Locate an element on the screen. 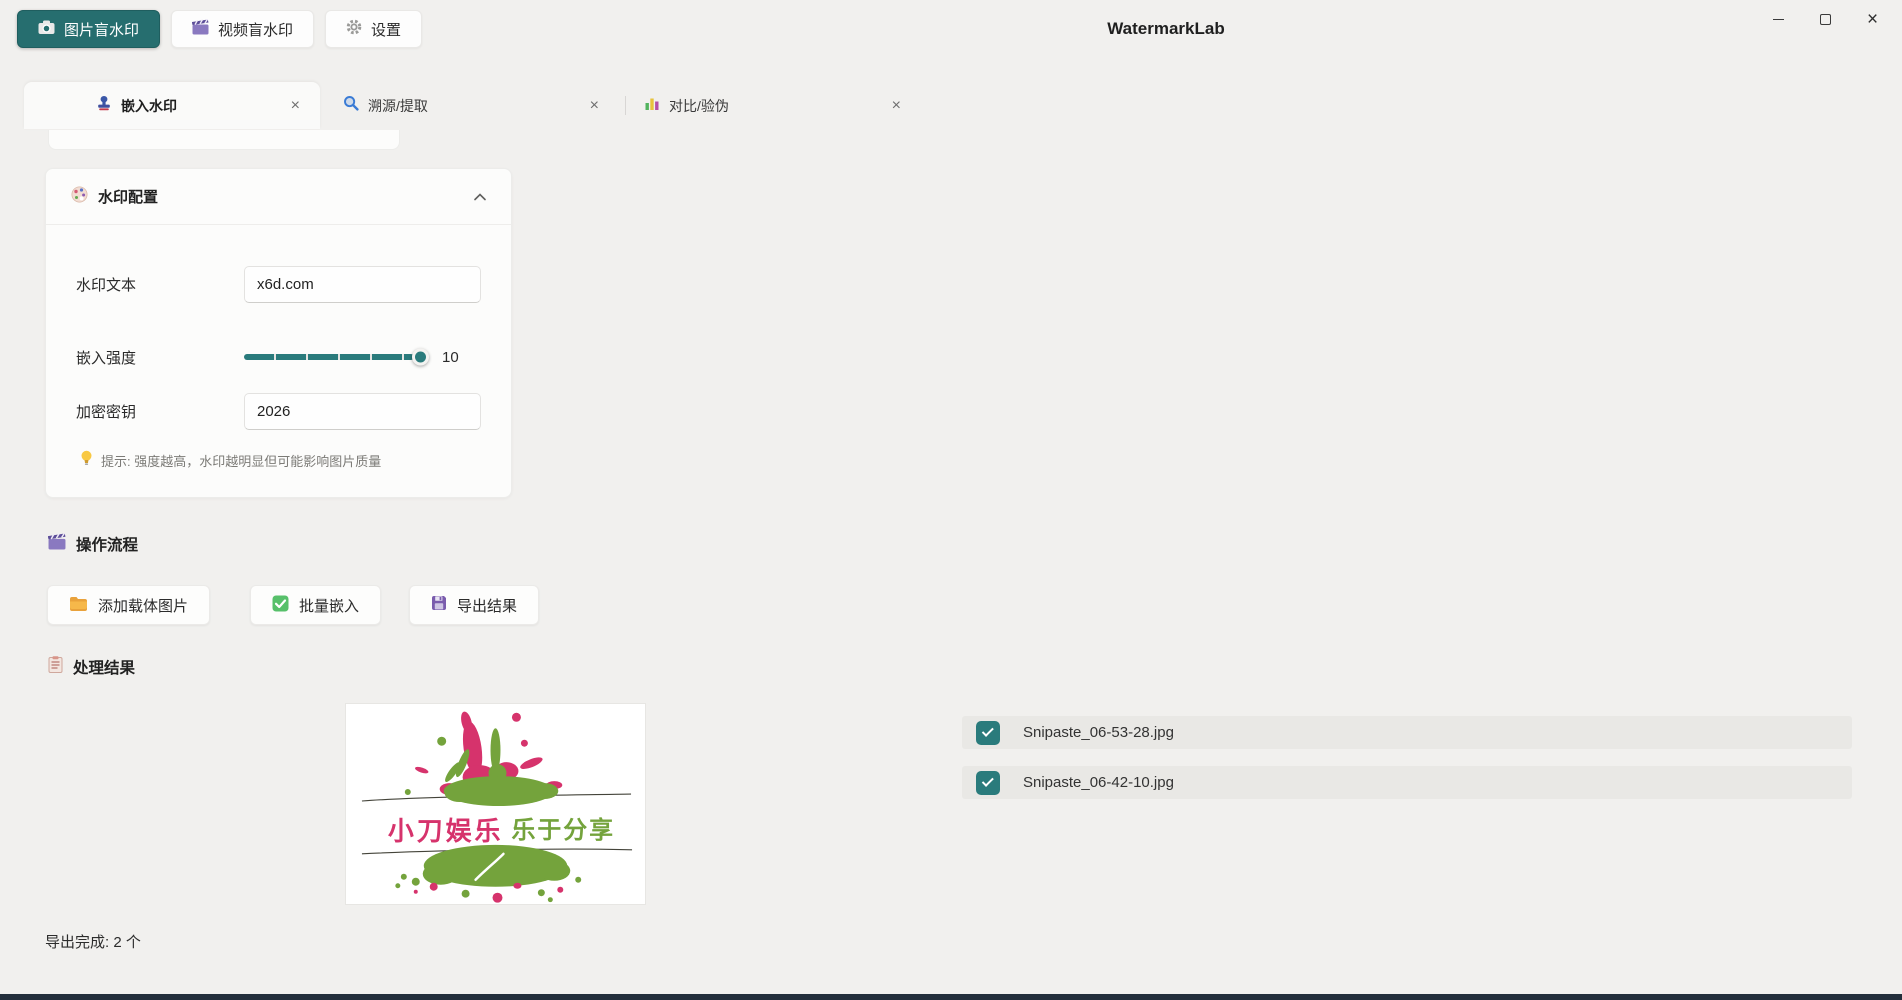 Image resolution: width=1902 pixels, height=1000 pixels. strength-tip: 提示: 强度越高，水印越明显但可能影响图片质量 is located at coordinates (230, 460).